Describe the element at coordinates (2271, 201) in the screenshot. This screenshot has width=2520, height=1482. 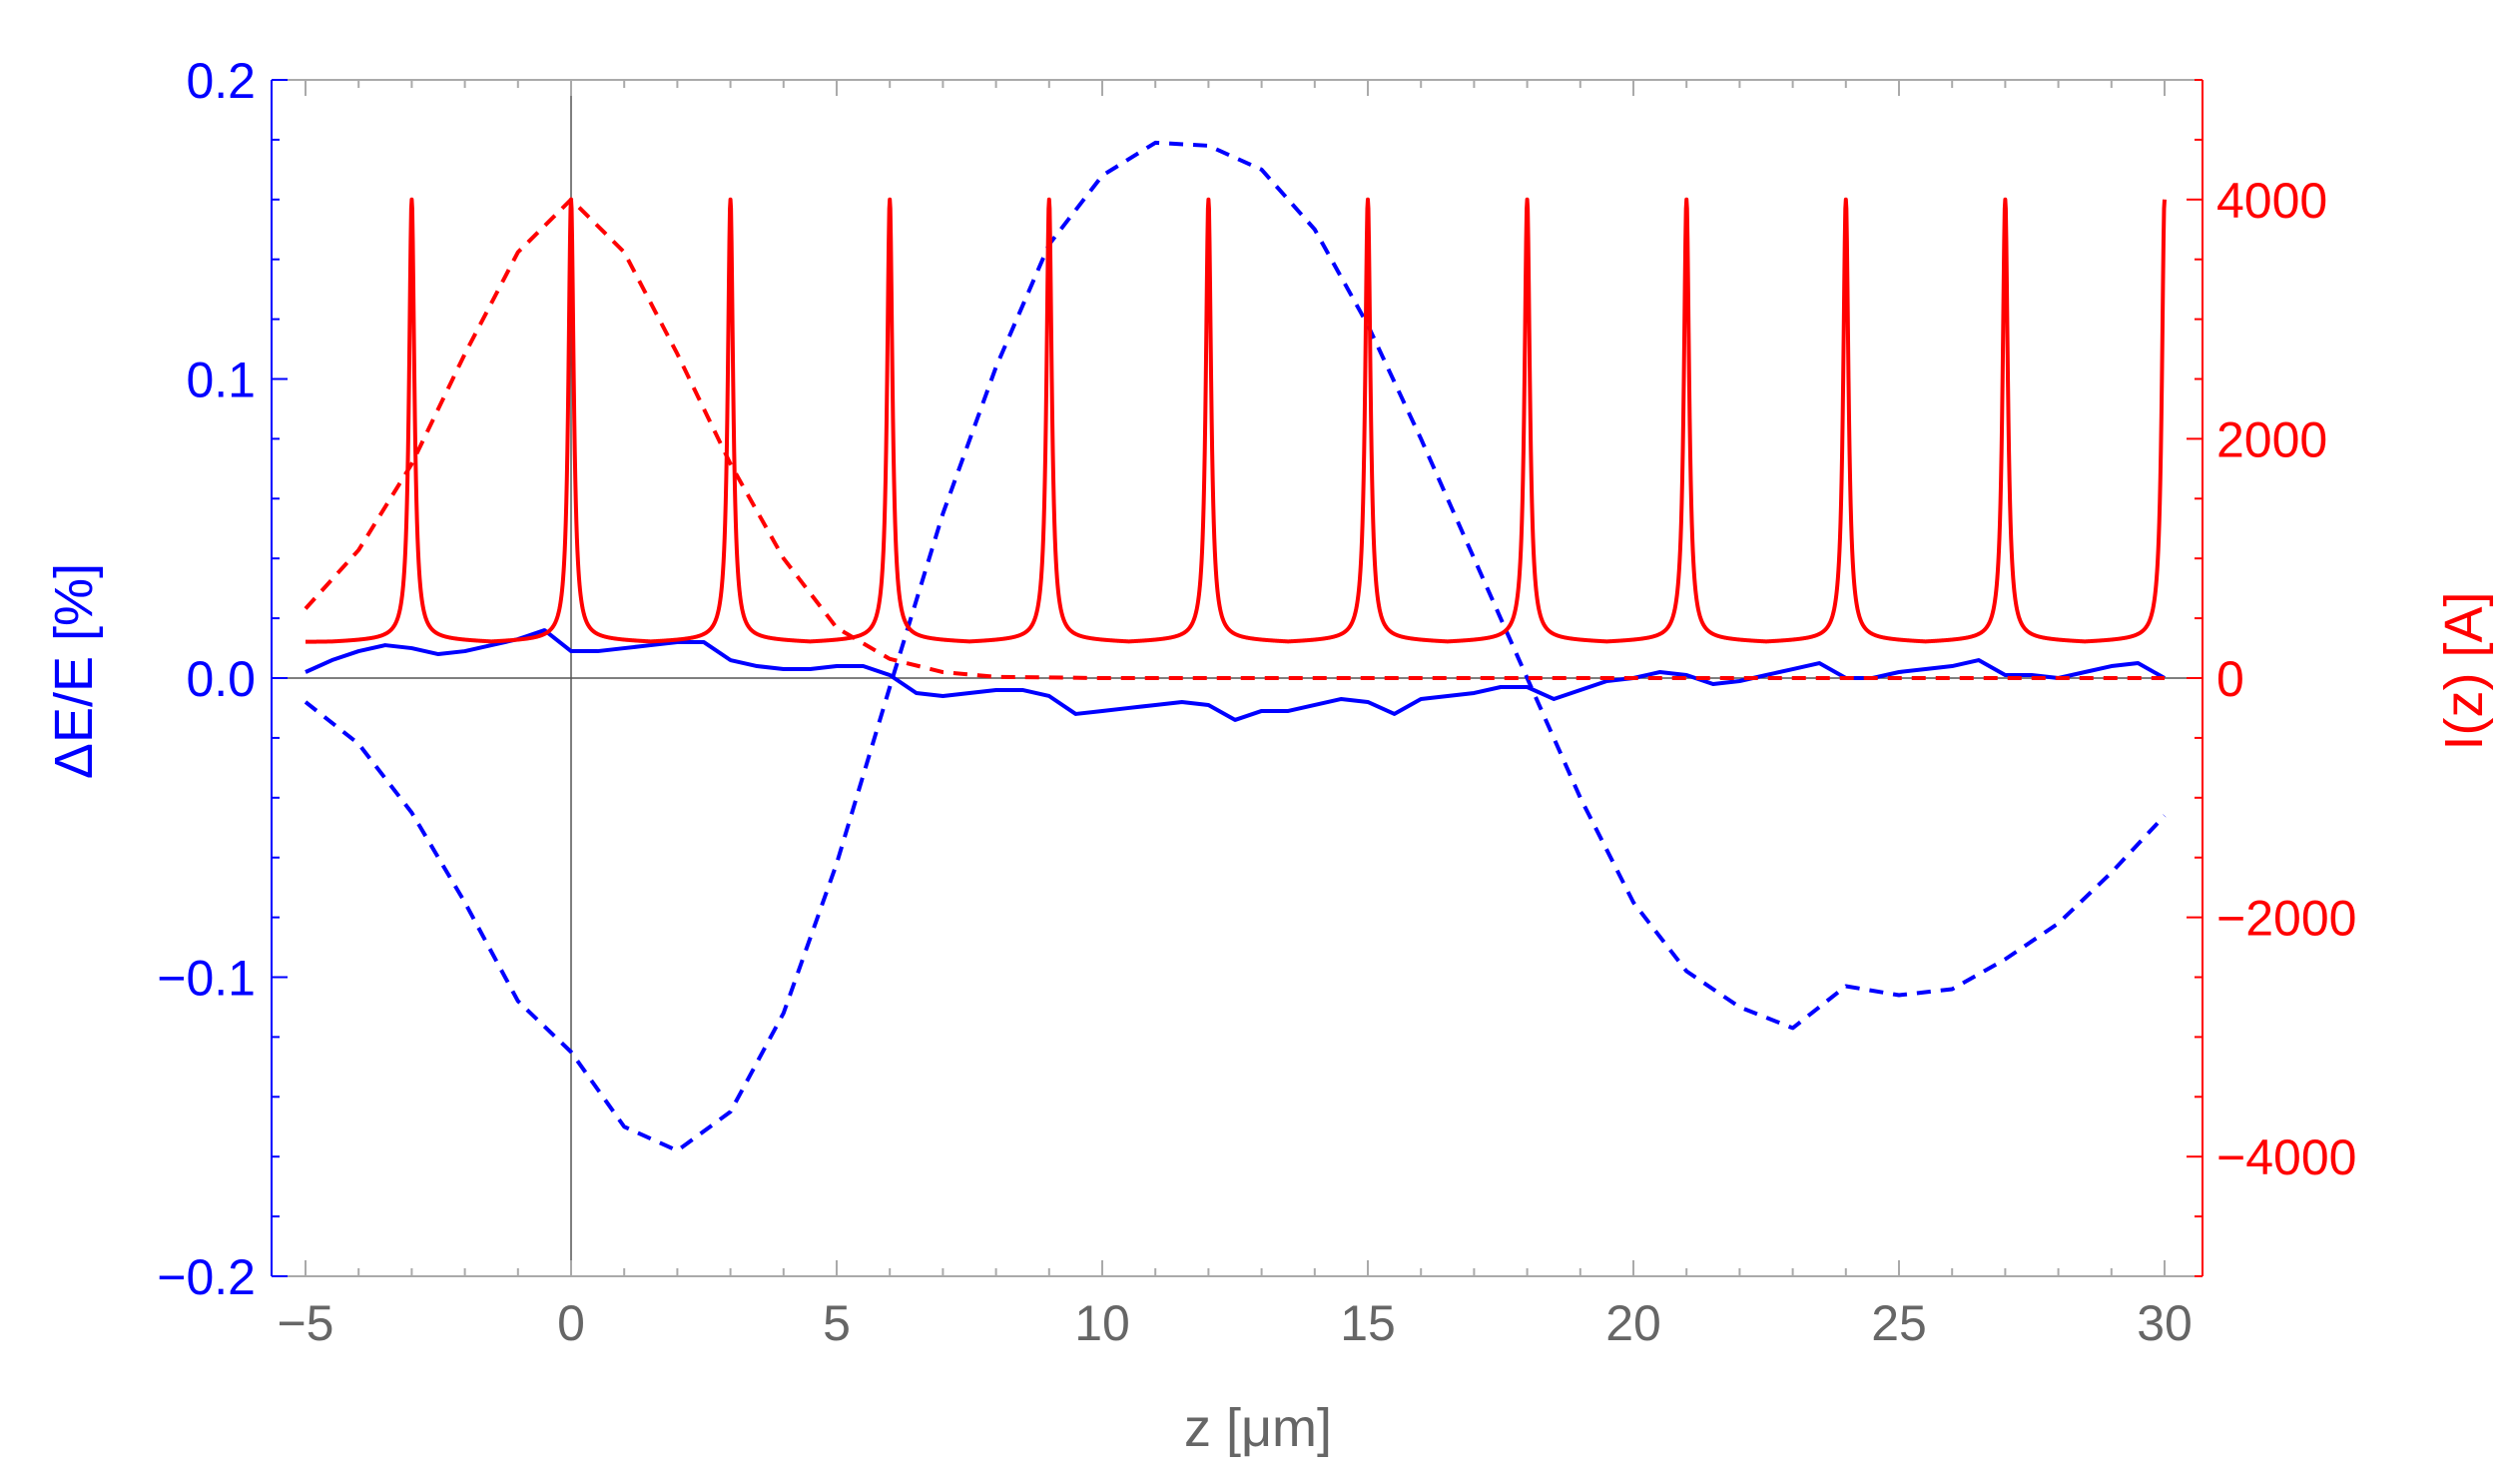
I see `y-right-tick-label: 4000` at that location.